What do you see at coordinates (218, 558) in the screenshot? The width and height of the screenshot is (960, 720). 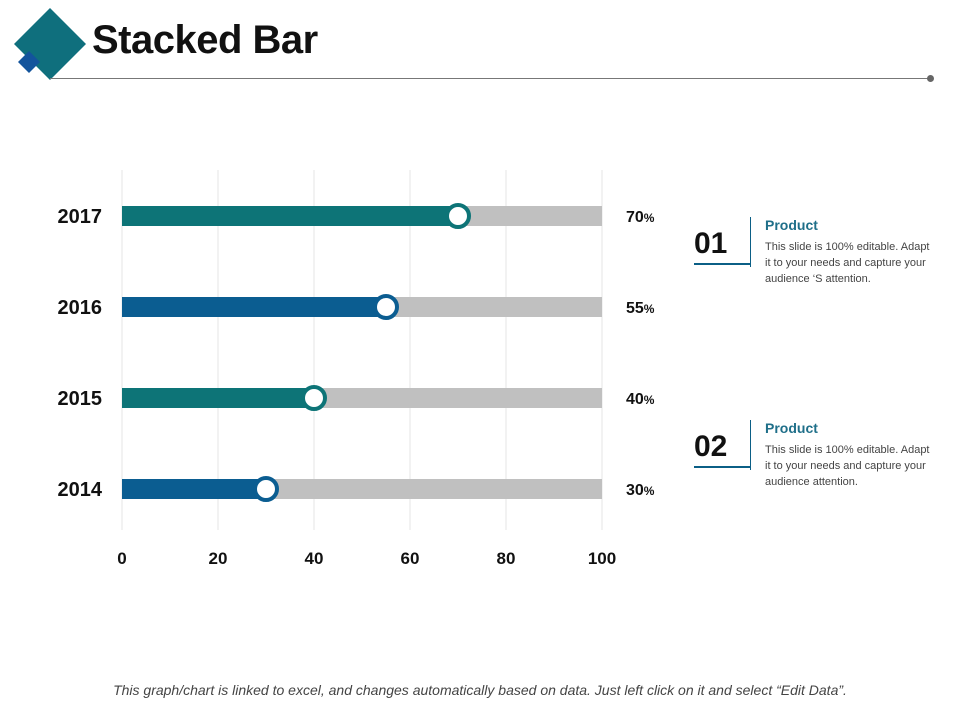 I see `x-tick-label: 20` at bounding box center [218, 558].